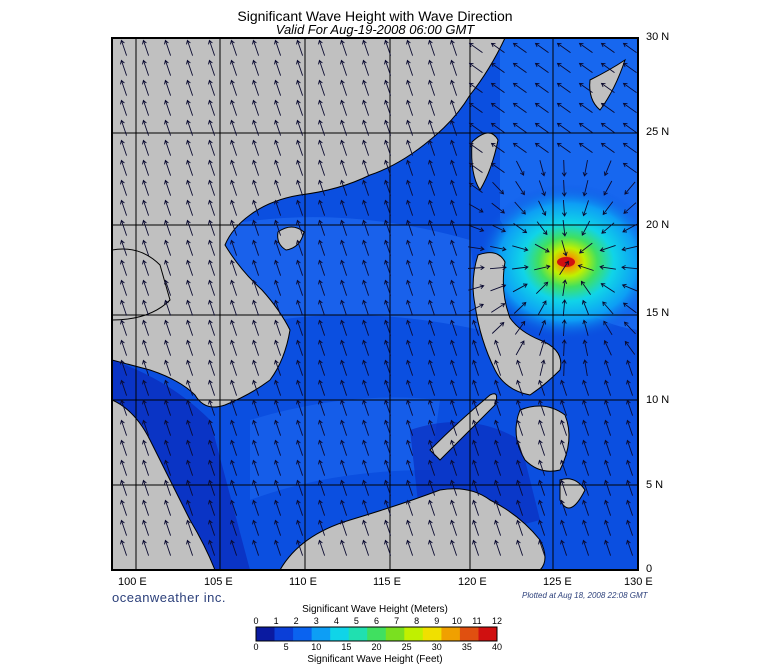 Image resolution: width=775 pixels, height=665 pixels. Describe the element at coordinates (658, 37) in the screenshot. I see `lat-label: 30 N` at that location.